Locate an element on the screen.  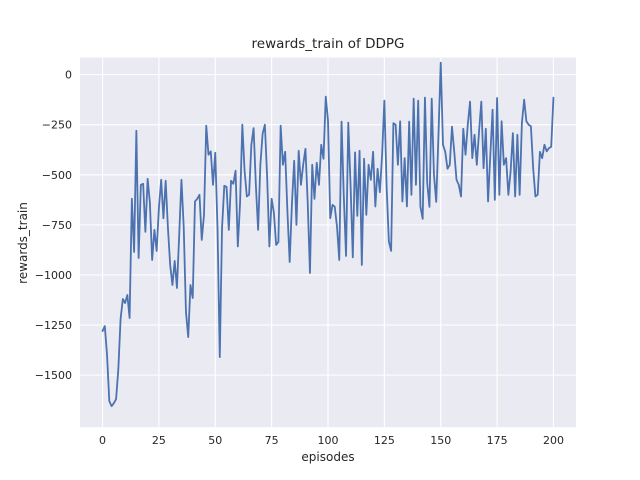
x-tick-label: 200 is located at coordinates (553, 440).